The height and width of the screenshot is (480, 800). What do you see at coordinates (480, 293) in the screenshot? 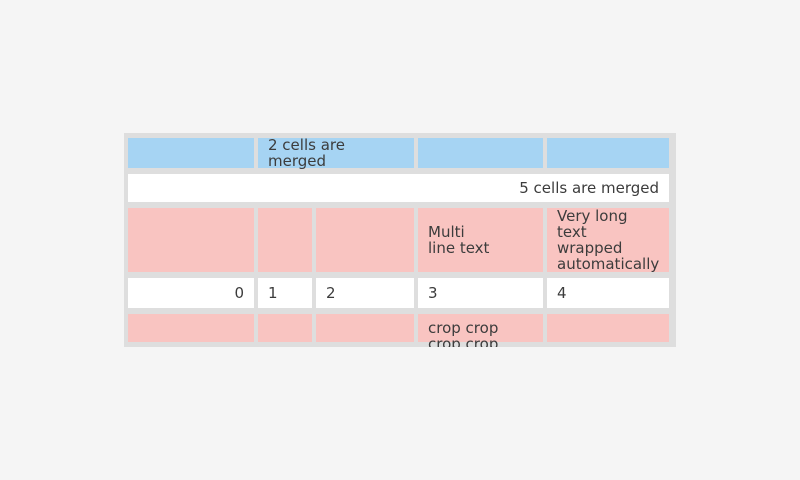
I see `cell-r4c4: 3` at bounding box center [480, 293].